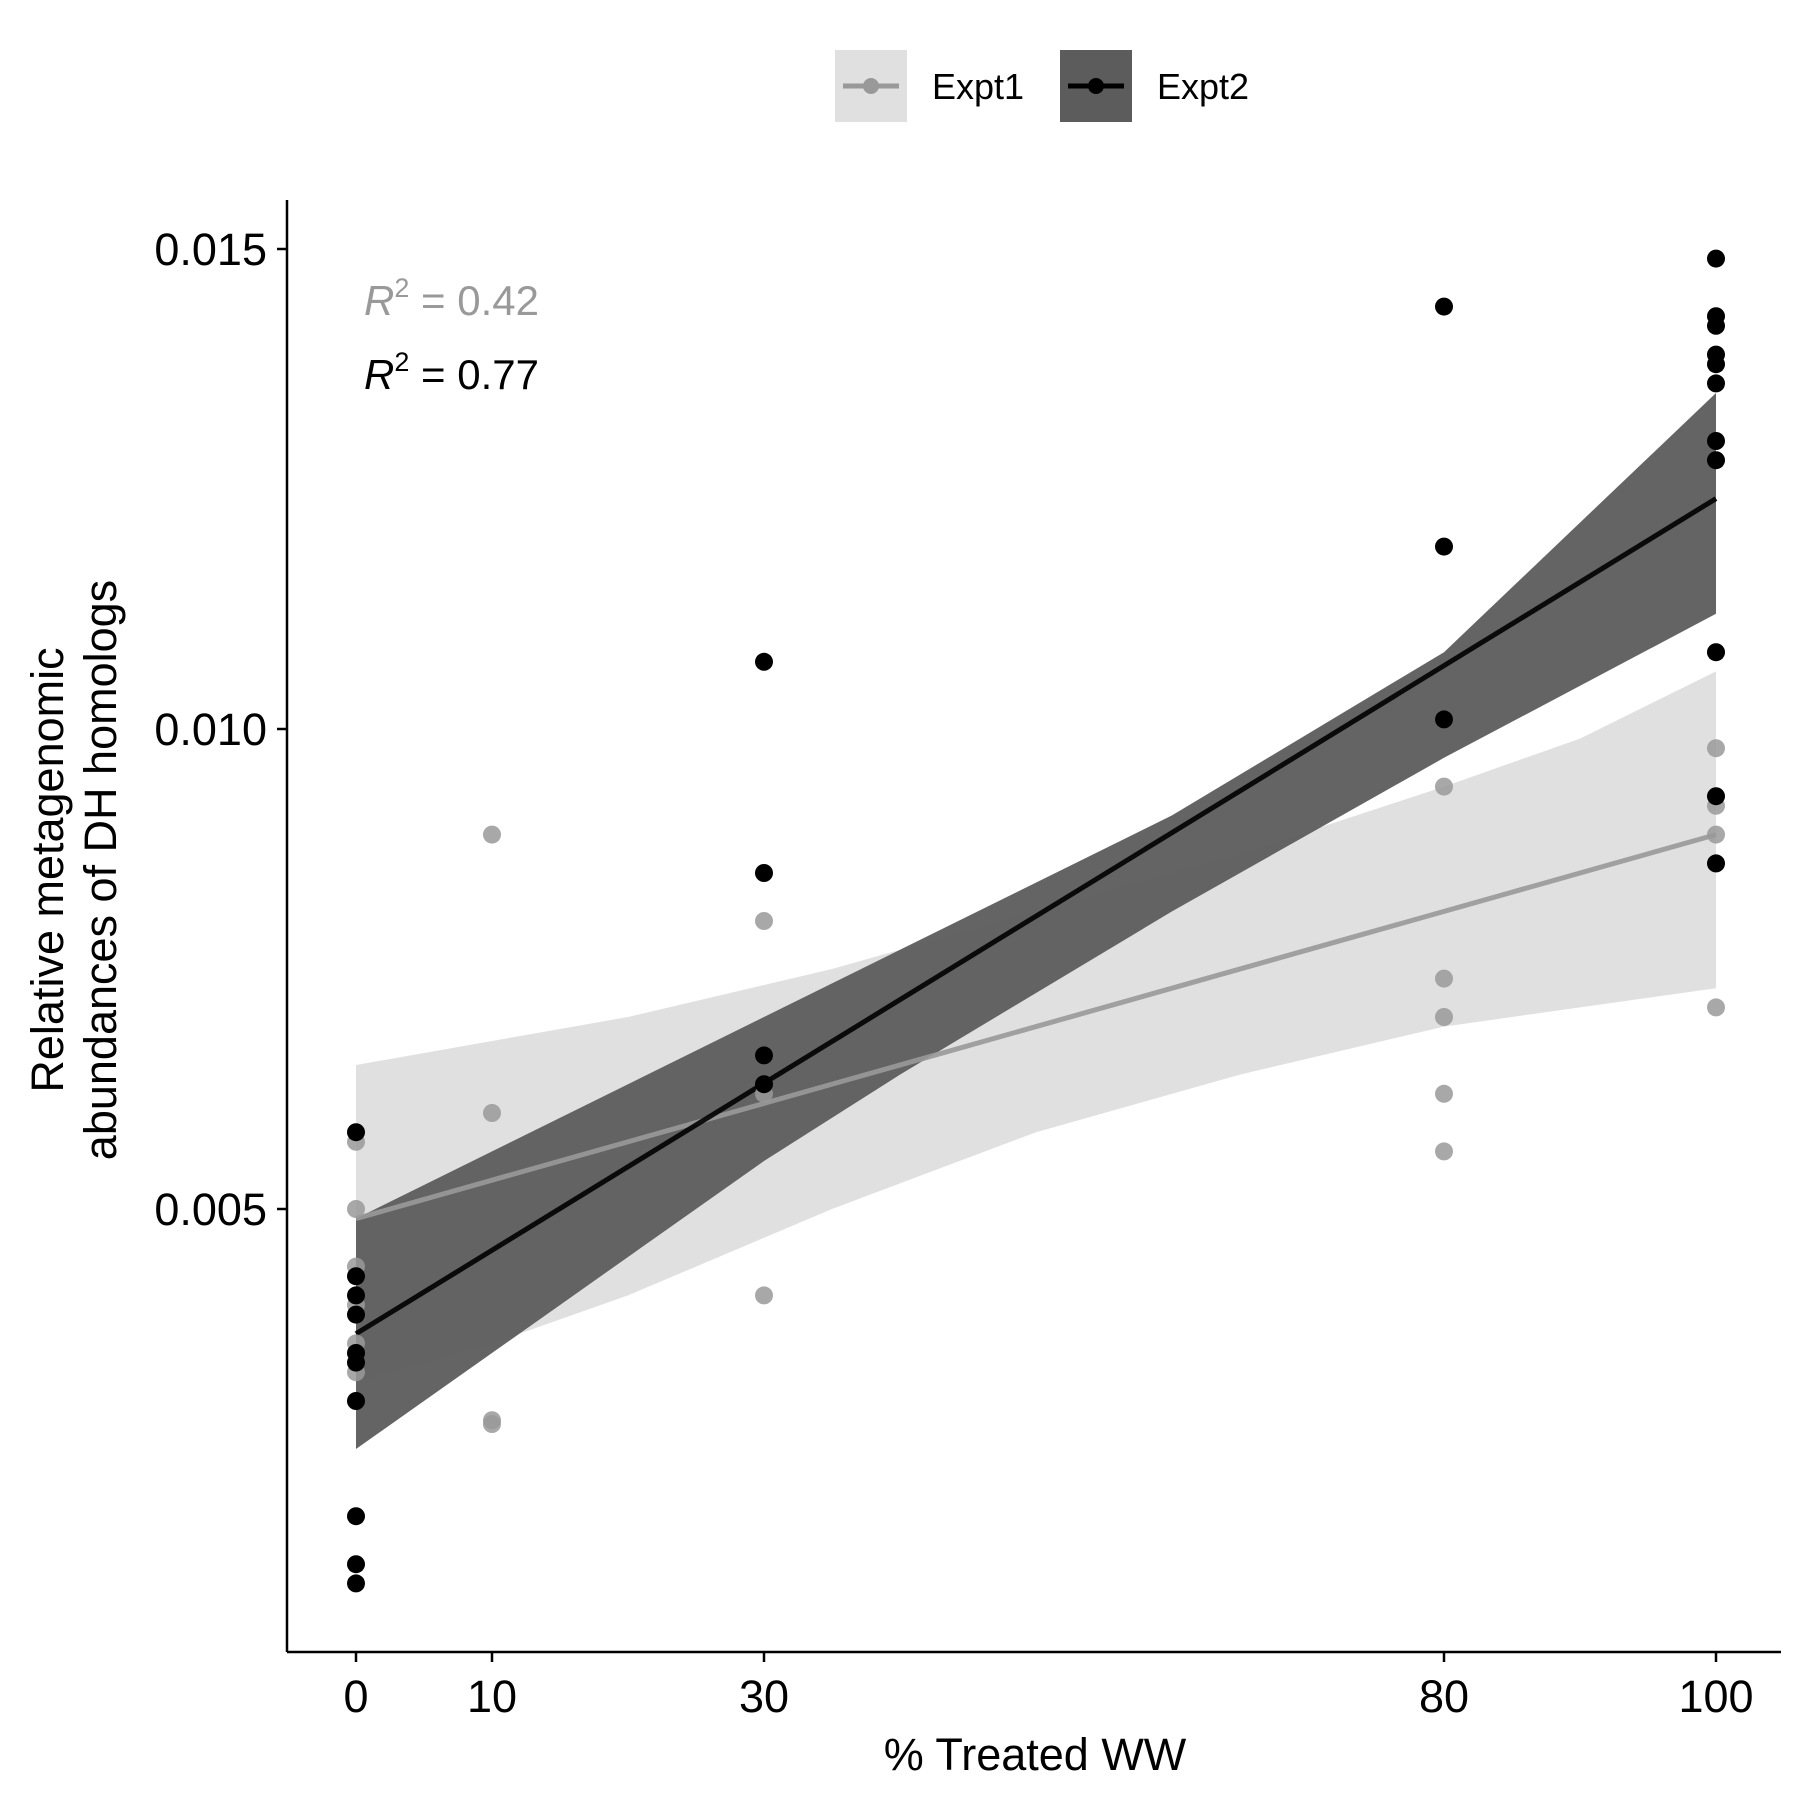 This screenshot has width=1800, height=1800. Describe the element at coordinates (1203, 86) in the screenshot. I see `legend-label-expt2: Expt2` at that location.